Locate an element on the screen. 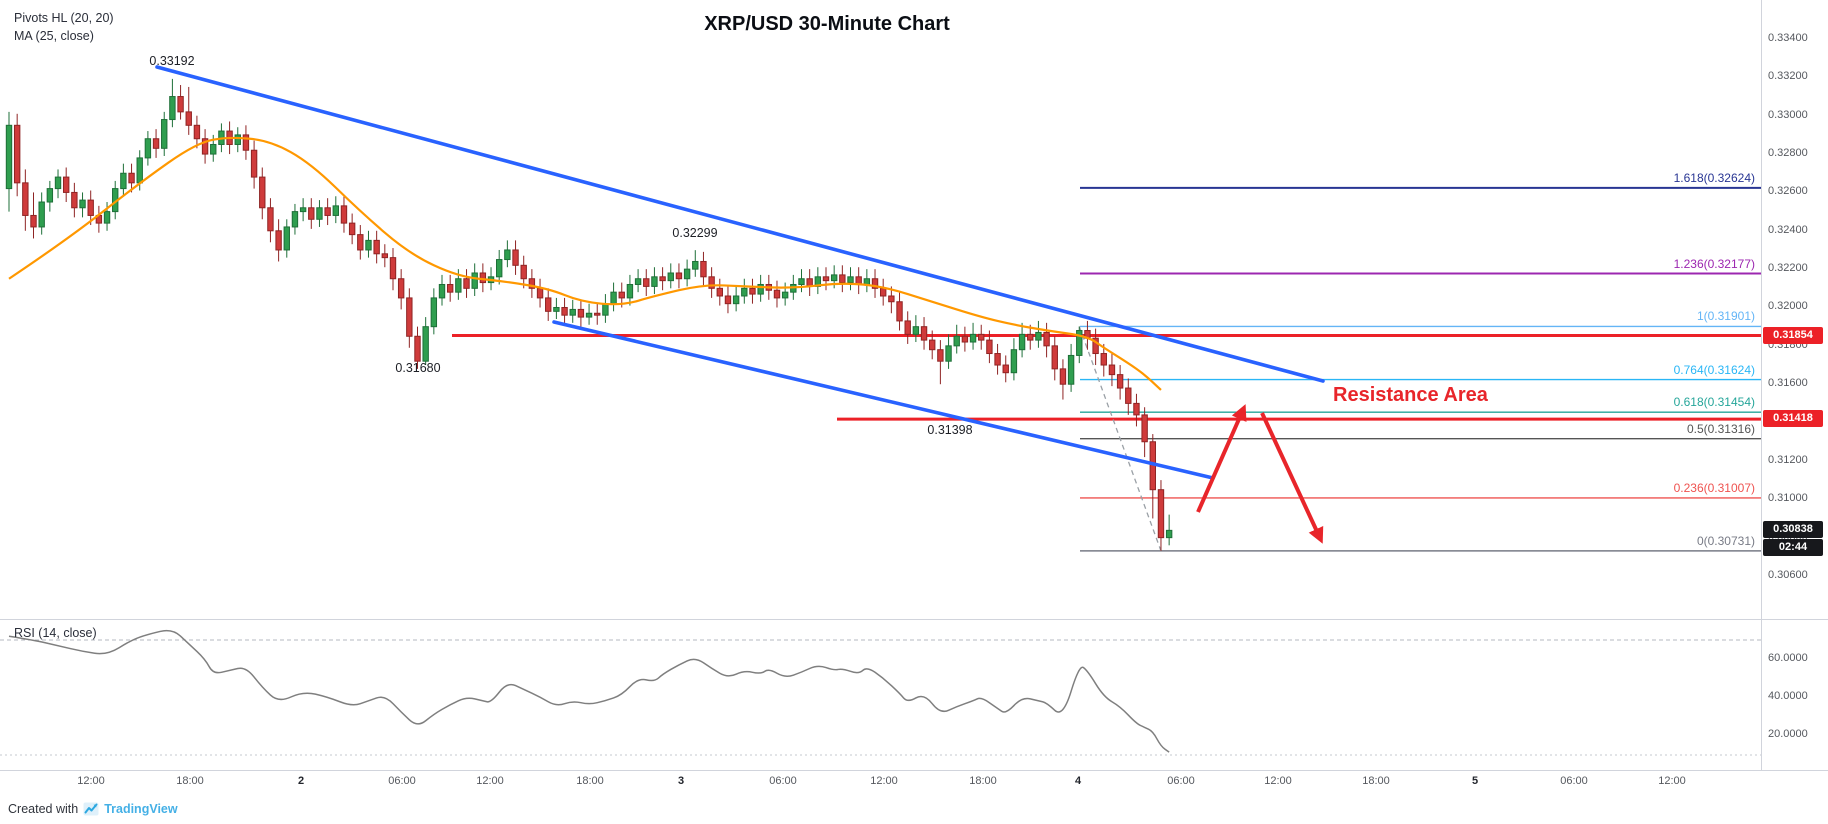  price-scale-separator is located at coordinates (1761, 385).